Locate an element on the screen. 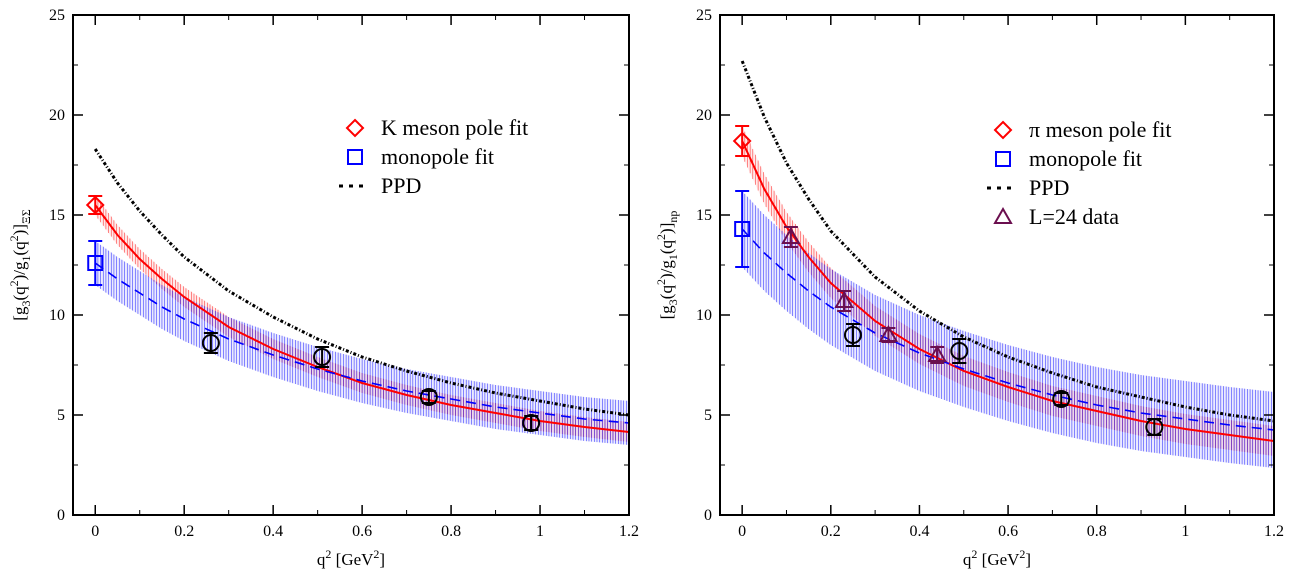  legend-swatch-triangle is located at coordinates (1003, 215).